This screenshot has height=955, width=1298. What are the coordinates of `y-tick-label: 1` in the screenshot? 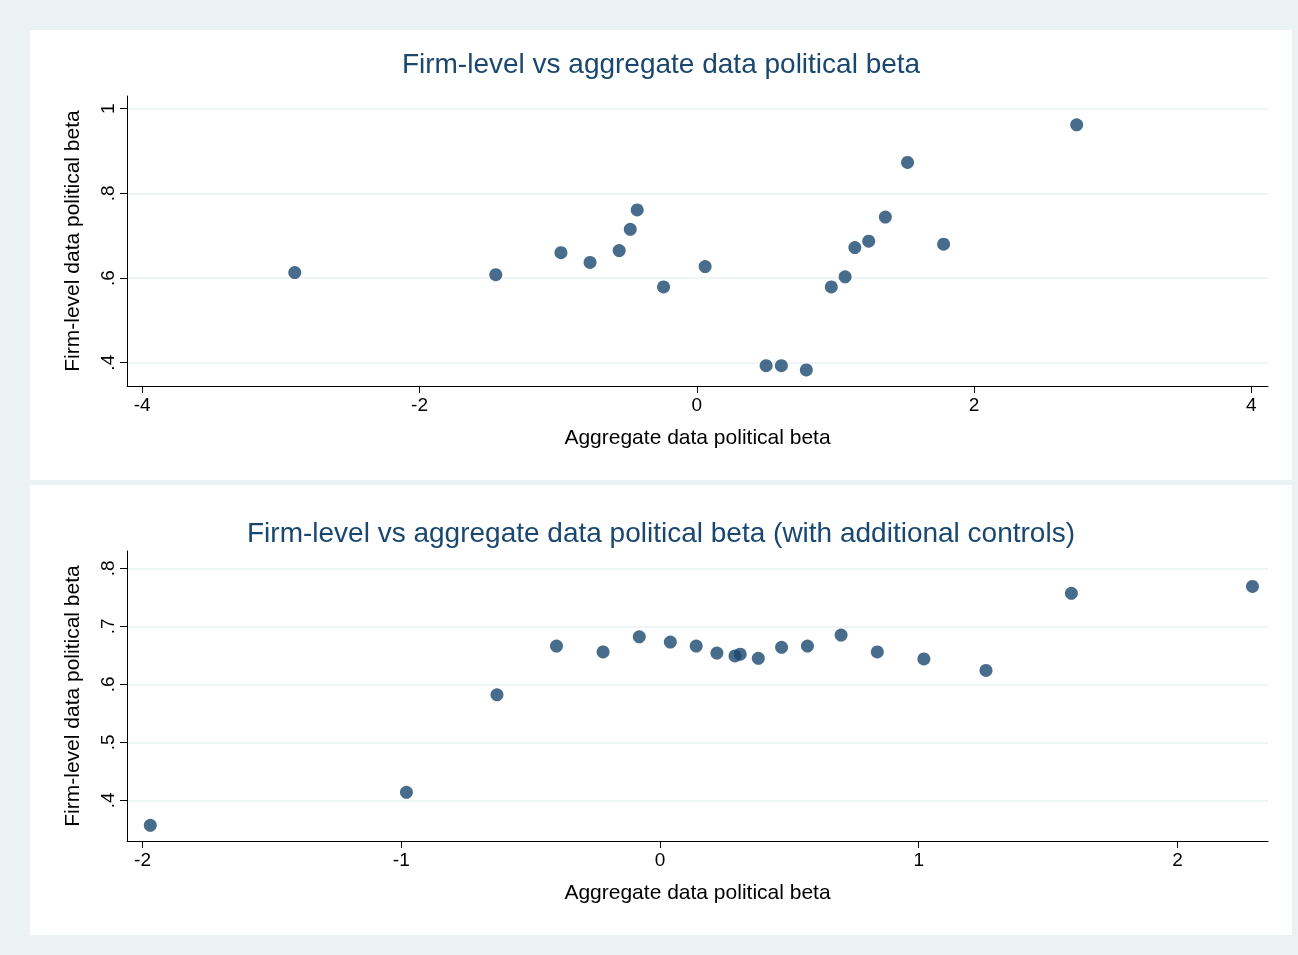 It's located at (107, 108).